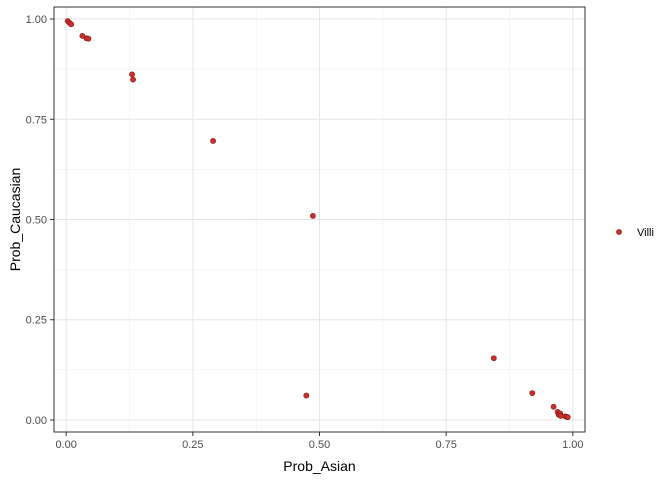  I want to click on y-axis-ticks: 0.00 0.25 0.50 0.75 1.00, so click(40, 220).